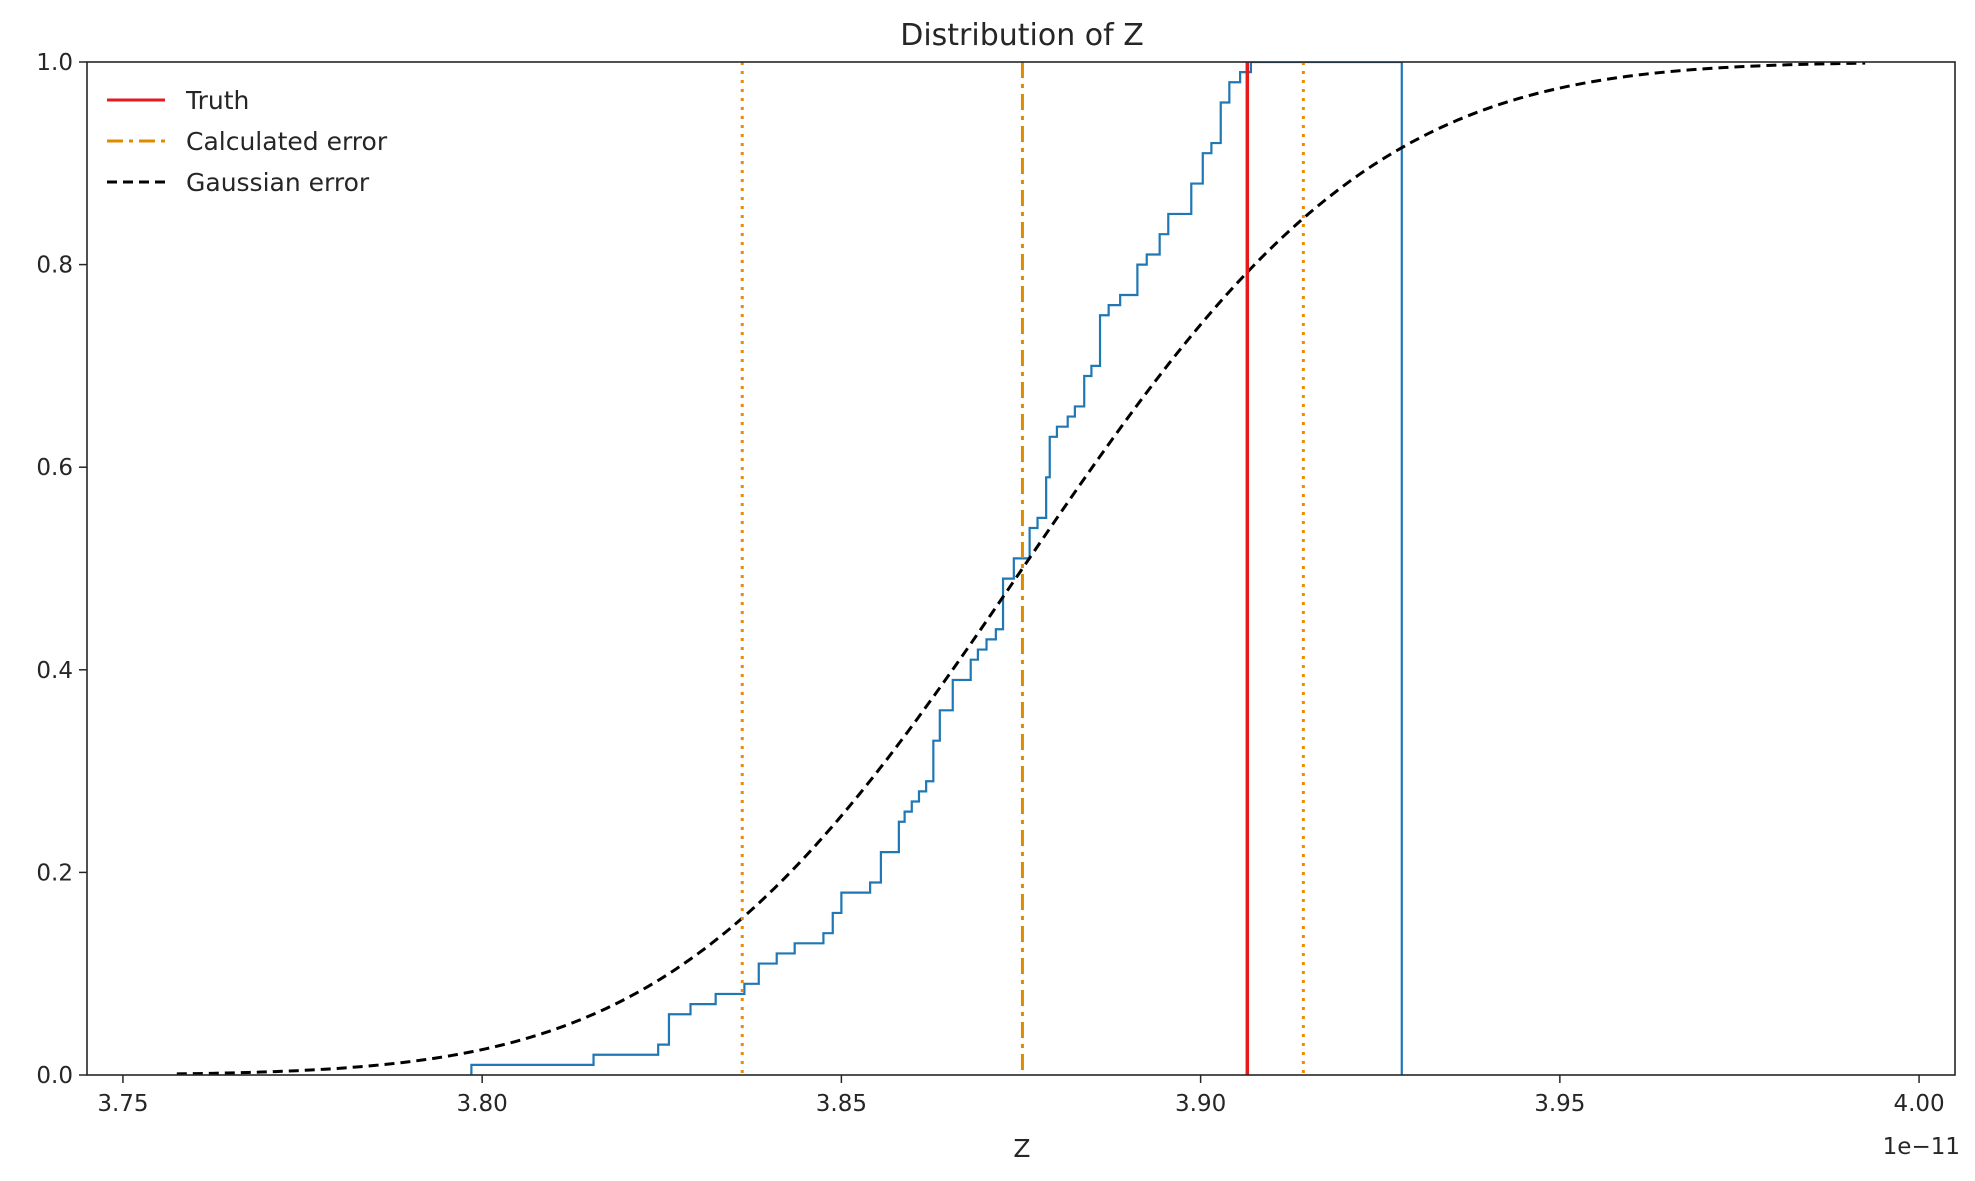  Describe the element at coordinates (841, 1104) in the screenshot. I see `x-tick-label: 3.85` at that location.